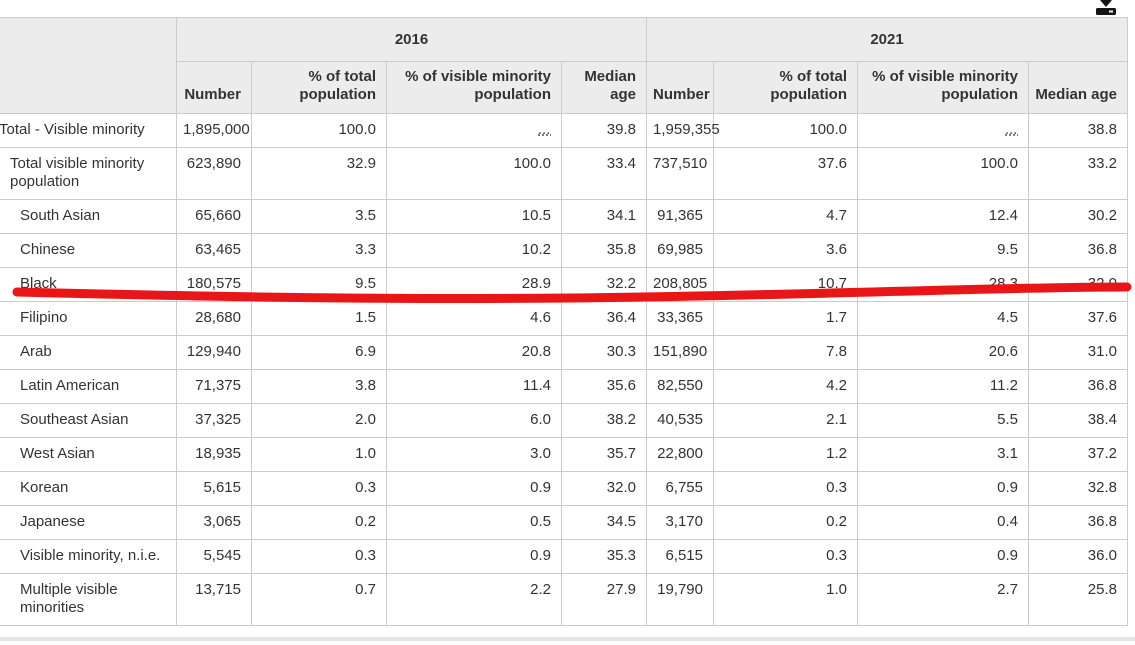 This screenshot has width=1135, height=645. What do you see at coordinates (88, 284) in the screenshot?
I see `row-label: Black` at bounding box center [88, 284].